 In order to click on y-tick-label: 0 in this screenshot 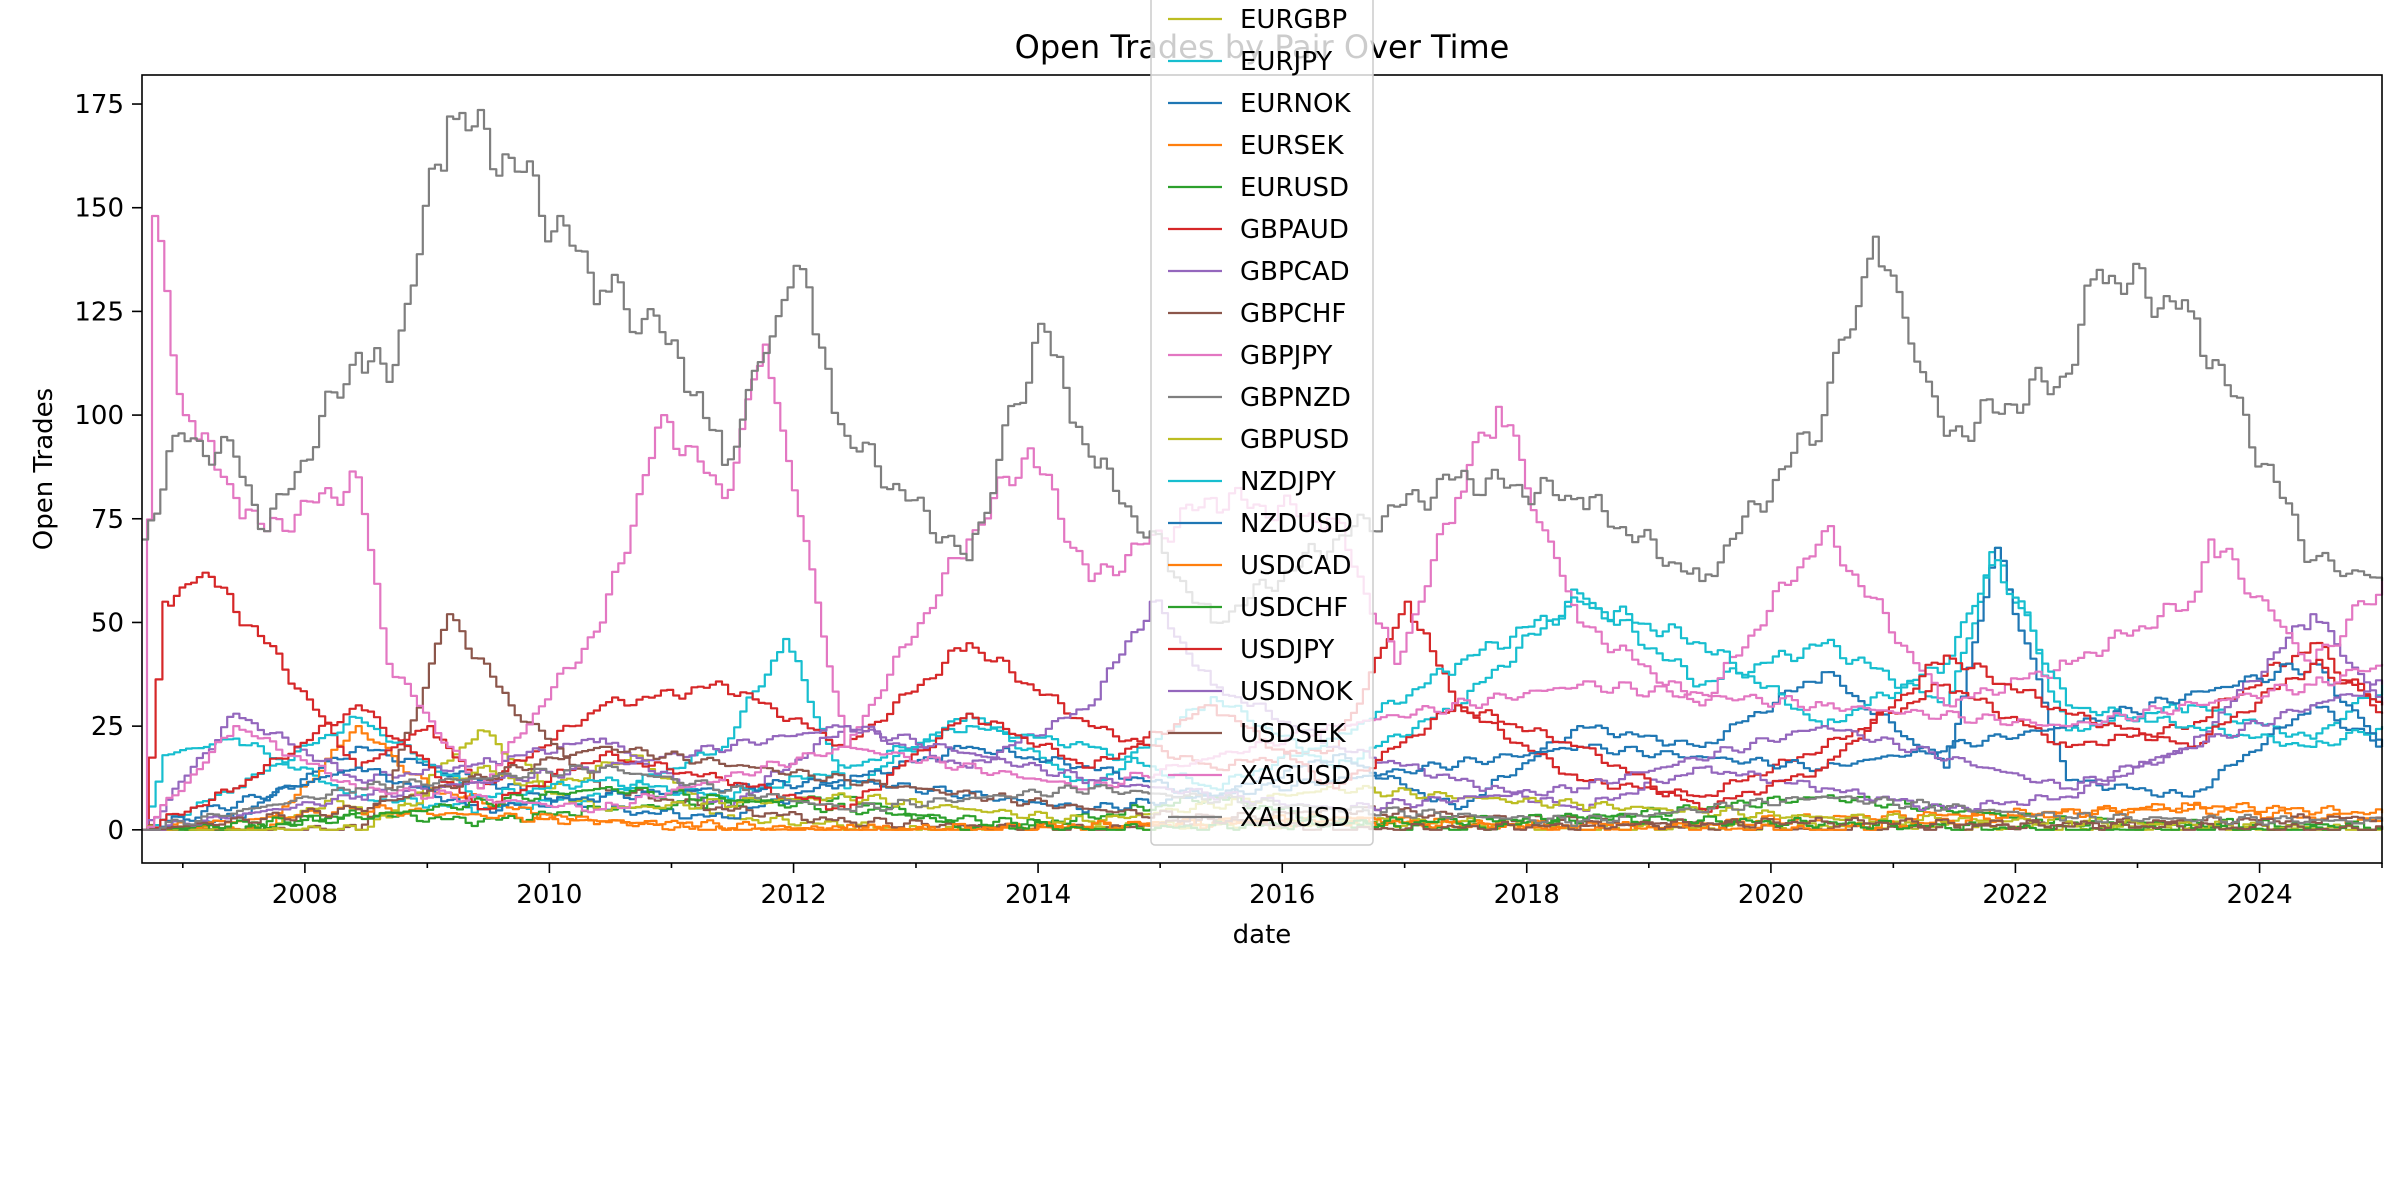, I will do `click(115, 831)`.